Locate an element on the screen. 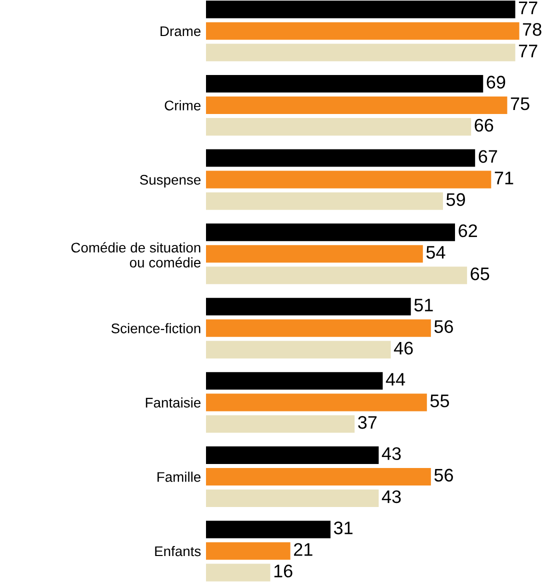  data-label: 37 is located at coordinates (367, 422).